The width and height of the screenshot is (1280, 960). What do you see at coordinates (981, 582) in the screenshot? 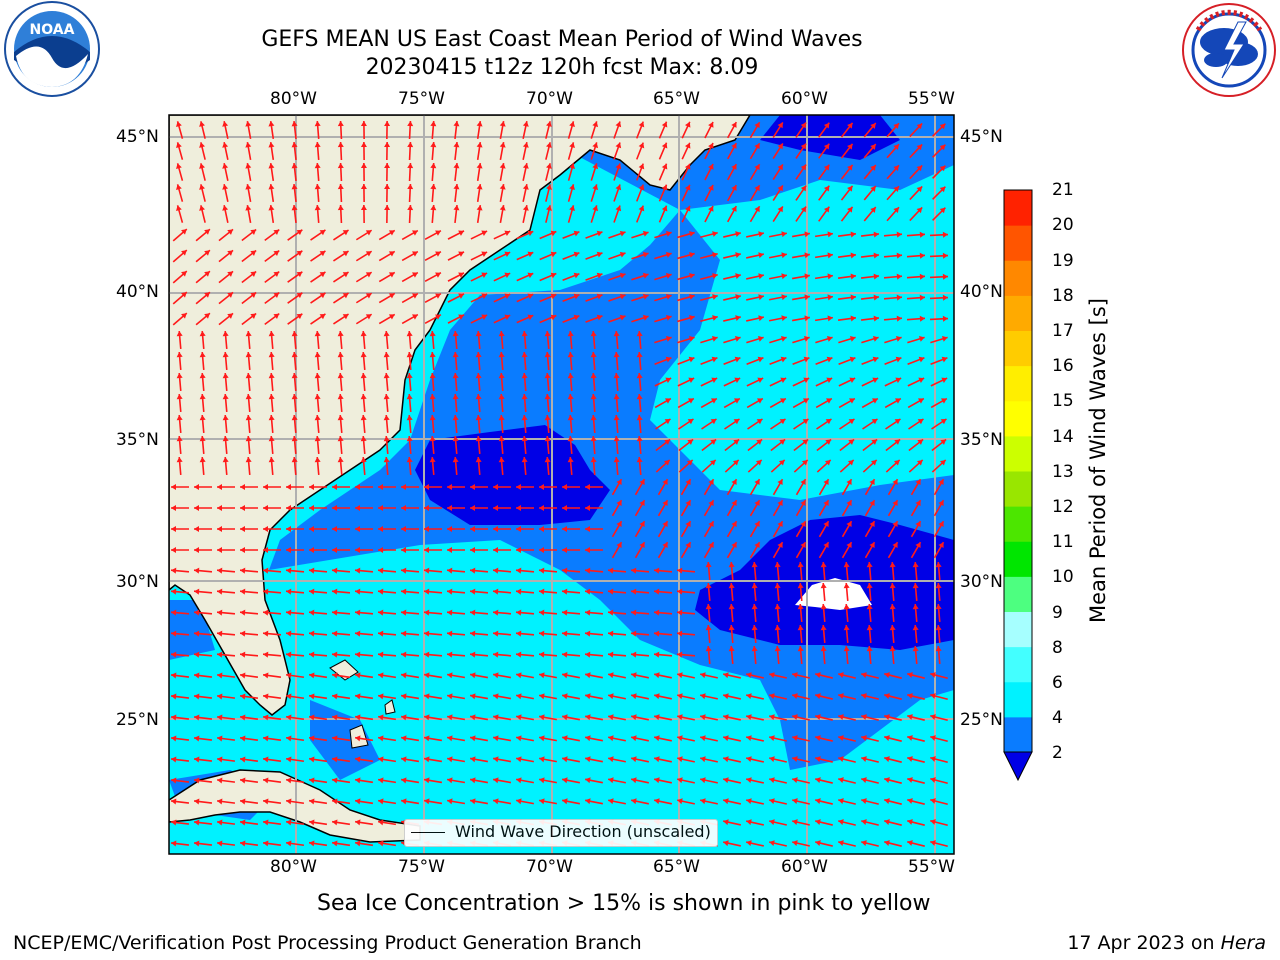
I see `lat-label-right: 30°N` at bounding box center [981, 582].